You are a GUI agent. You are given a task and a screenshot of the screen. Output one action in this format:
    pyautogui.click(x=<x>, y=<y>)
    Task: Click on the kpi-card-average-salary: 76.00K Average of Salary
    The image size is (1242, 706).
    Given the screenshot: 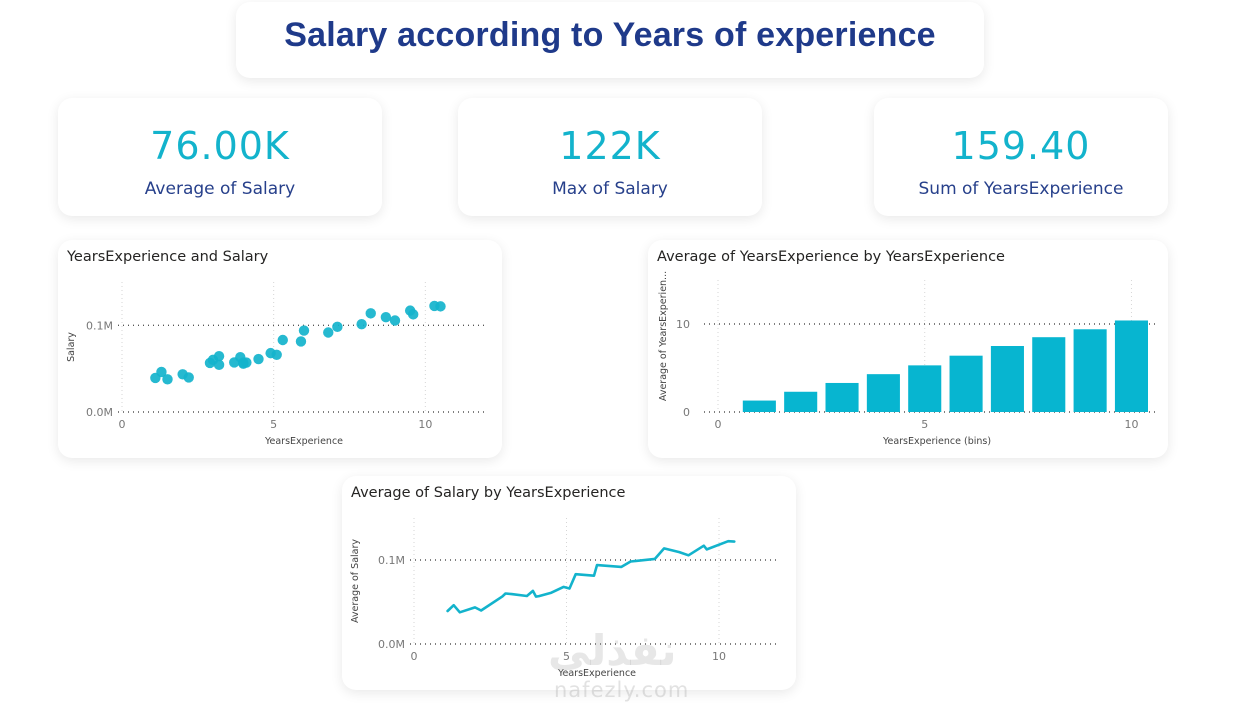 What is the action you would take?
    pyautogui.click(x=220, y=157)
    